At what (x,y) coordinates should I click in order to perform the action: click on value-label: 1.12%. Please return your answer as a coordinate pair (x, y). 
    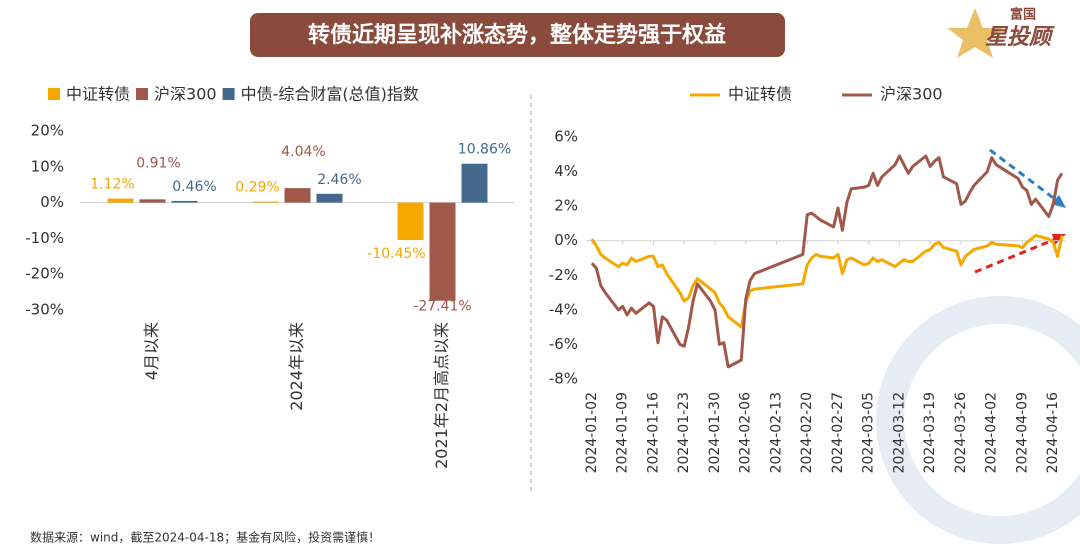
    Looking at the image, I should click on (112, 185).